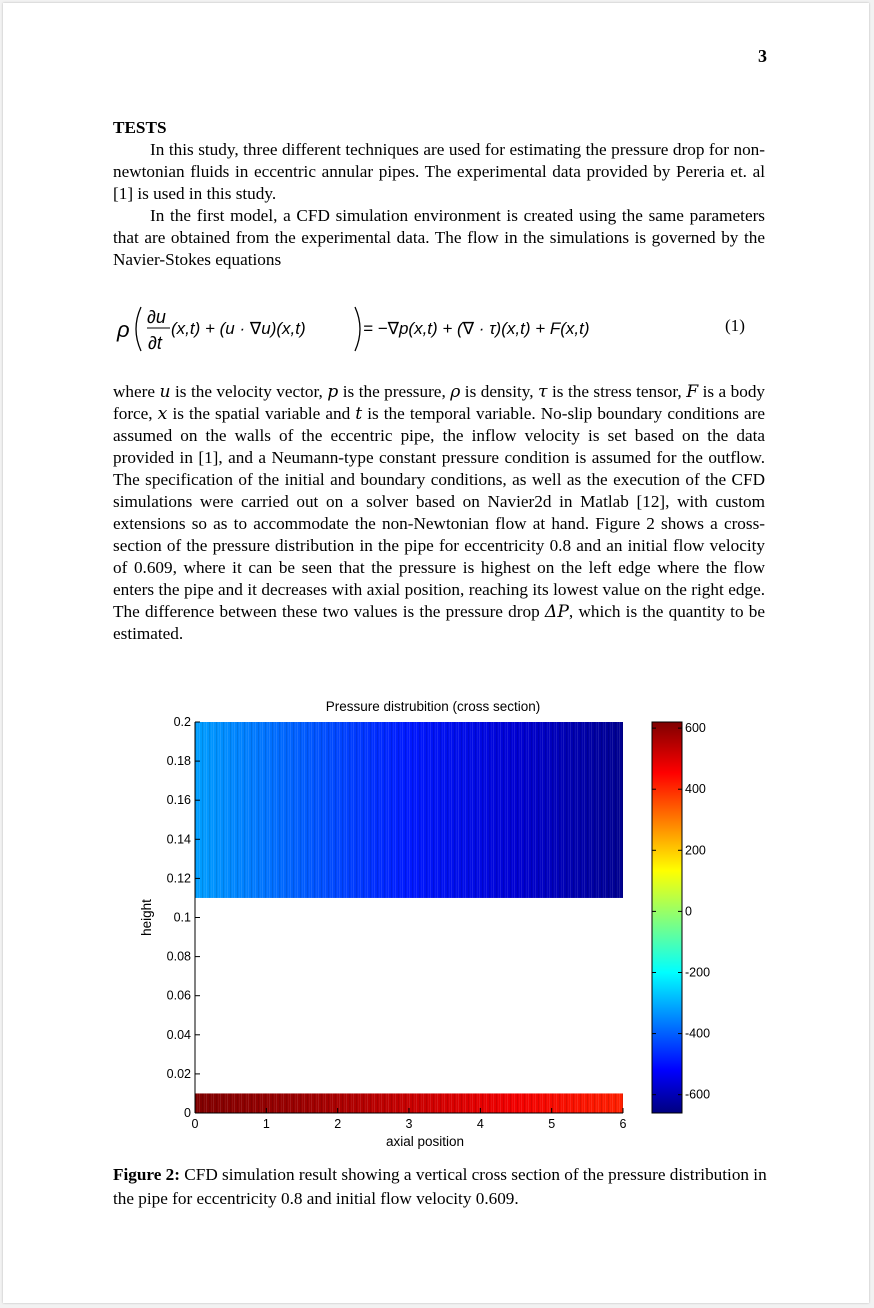 Image resolution: width=874 pixels, height=1308 pixels. What do you see at coordinates (697, 1034) in the screenshot?
I see `colorbar-tick-label: -400` at bounding box center [697, 1034].